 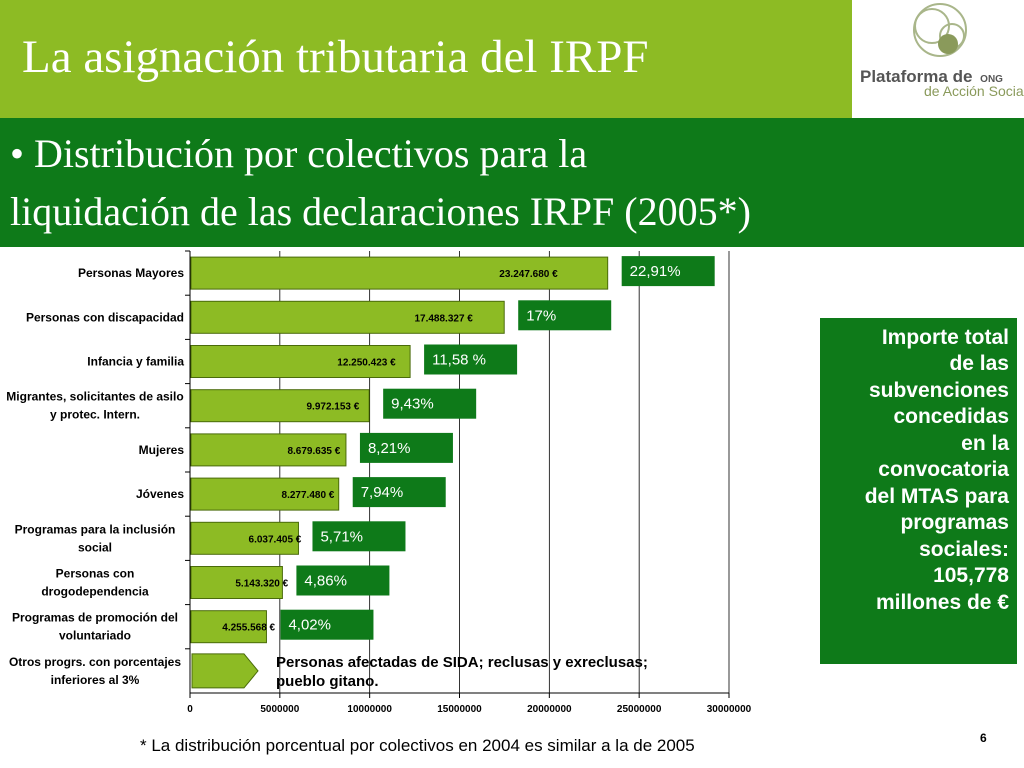 What do you see at coordinates (162, 450) in the screenshot?
I see `category-label: Mujeres` at bounding box center [162, 450].